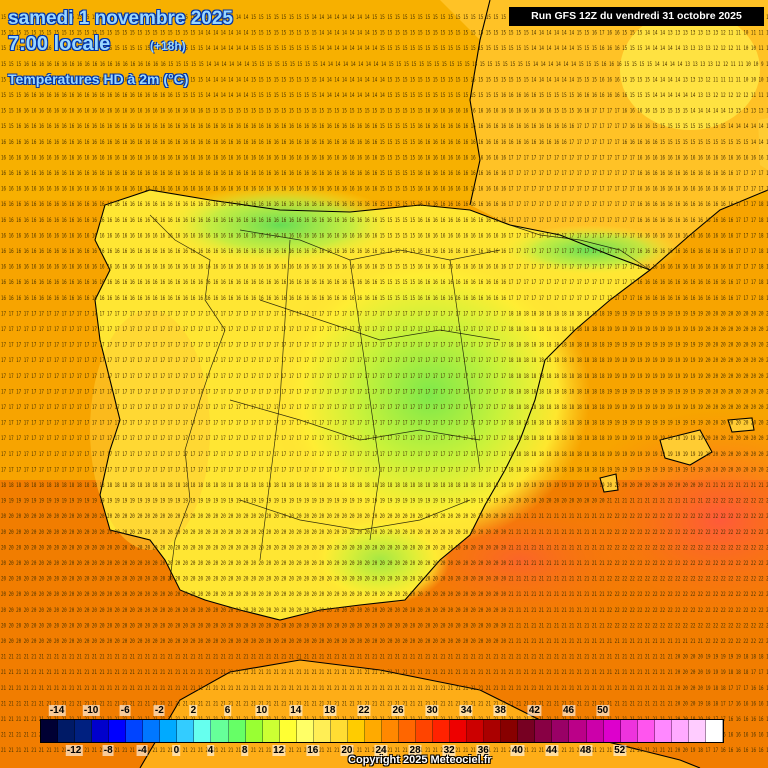  Describe the element at coordinates (168, 46) in the screenshot. I see `forecast-offset: (+18h)` at that location.